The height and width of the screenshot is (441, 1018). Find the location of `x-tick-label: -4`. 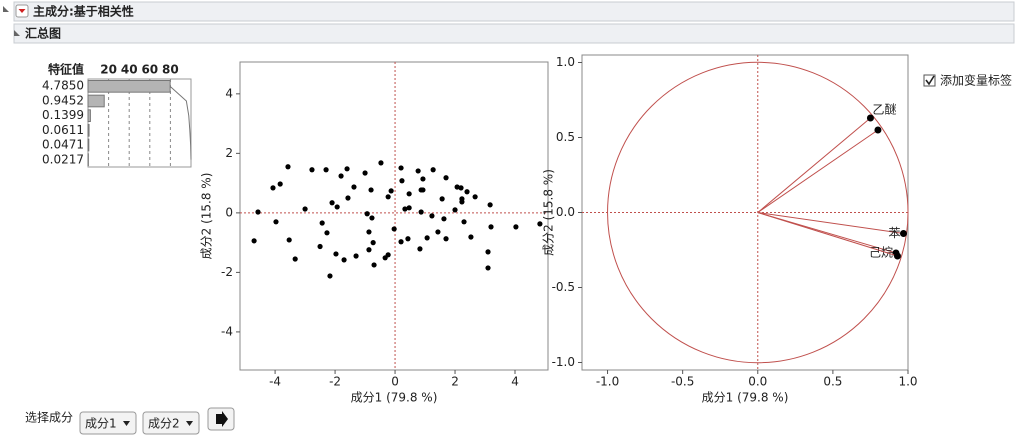

x-tick-label: -4 is located at coordinates (275, 382).